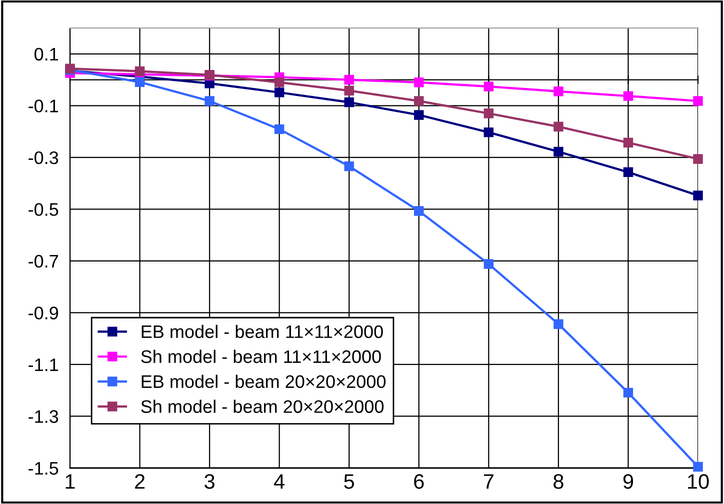 Image resolution: width=724 pixels, height=504 pixels. Describe the element at coordinates (43, 261) in the screenshot. I see `y-tick-label: -0.7` at that location.